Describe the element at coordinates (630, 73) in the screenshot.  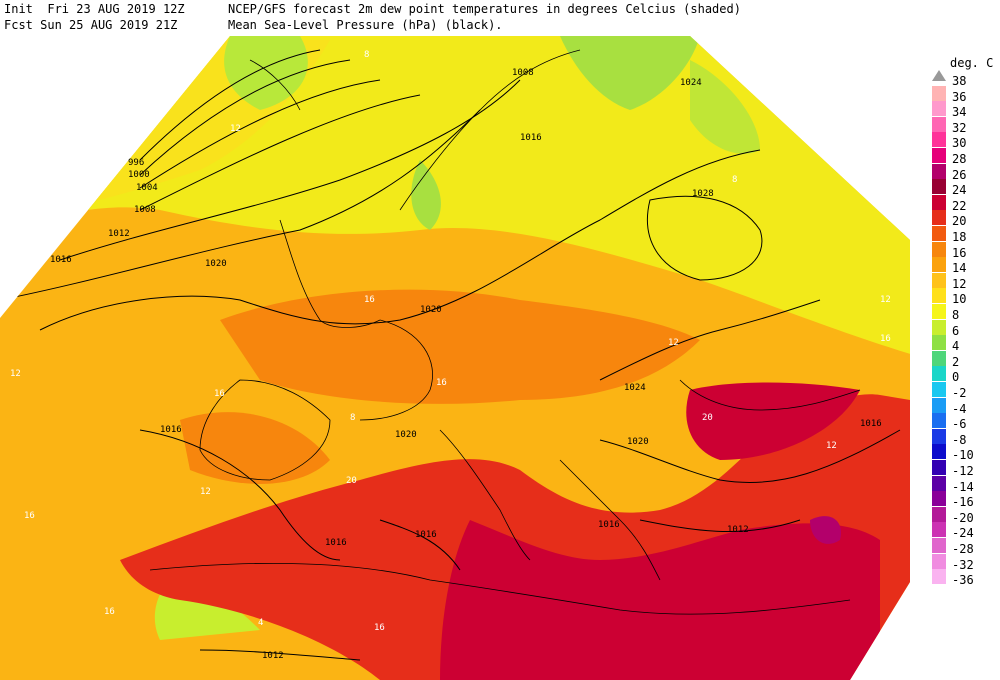
I see `green-arctic-region` at that location.